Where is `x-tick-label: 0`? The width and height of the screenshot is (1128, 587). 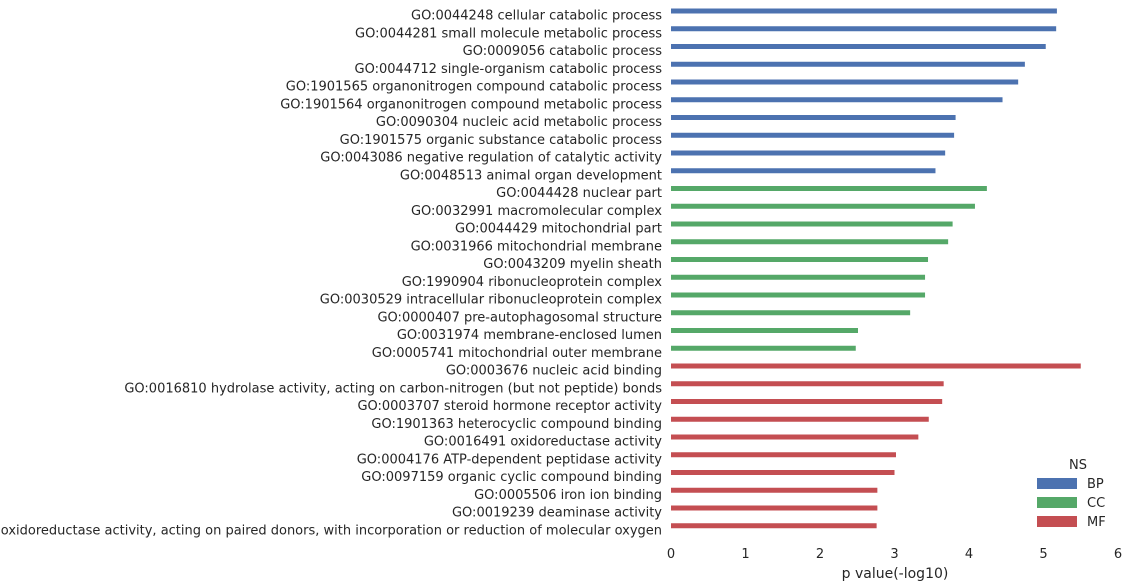 x-tick-label: 0 is located at coordinates (671, 554).